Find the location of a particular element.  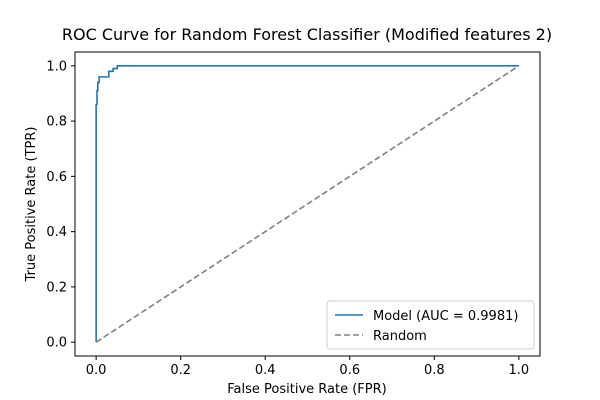

y-tick-label: 0.4 is located at coordinates (56, 232).